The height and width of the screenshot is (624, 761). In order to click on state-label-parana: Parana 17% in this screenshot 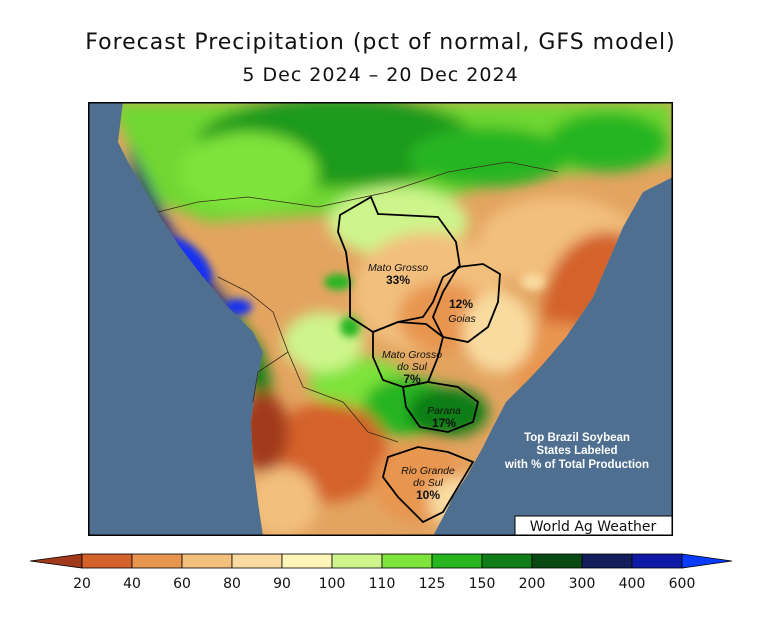, I will do `click(444, 417)`.